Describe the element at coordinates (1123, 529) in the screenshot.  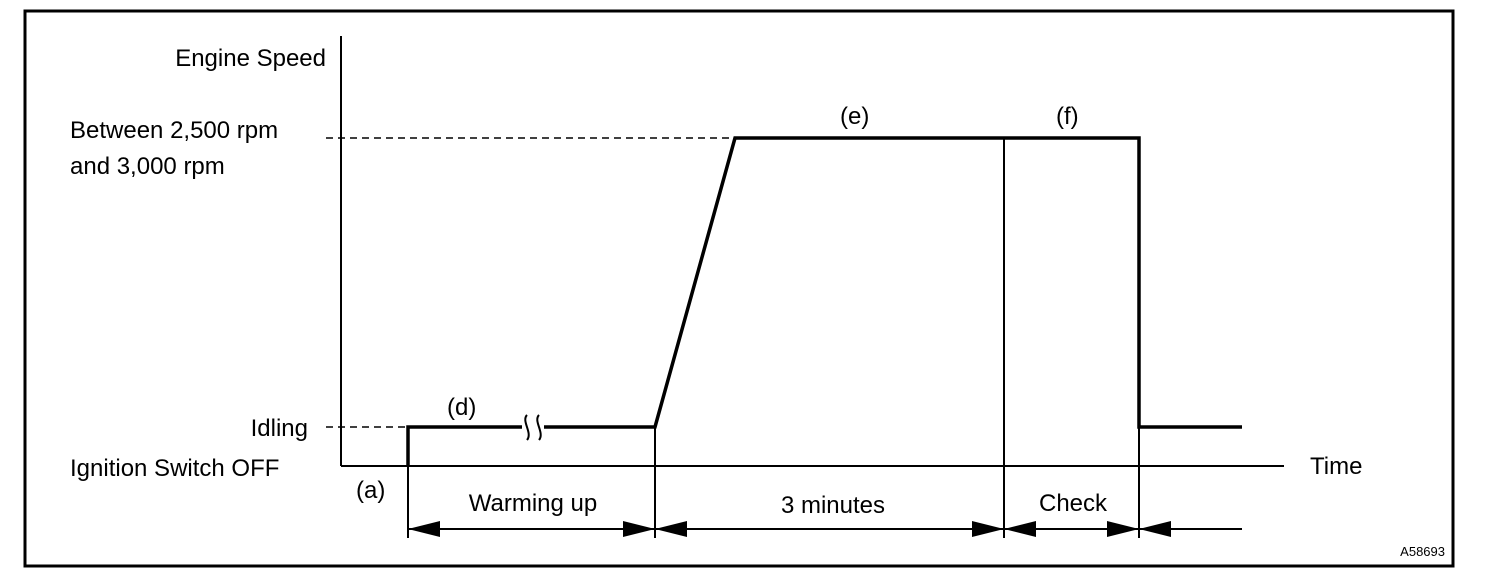
I see `arrowhead-check-right` at that location.